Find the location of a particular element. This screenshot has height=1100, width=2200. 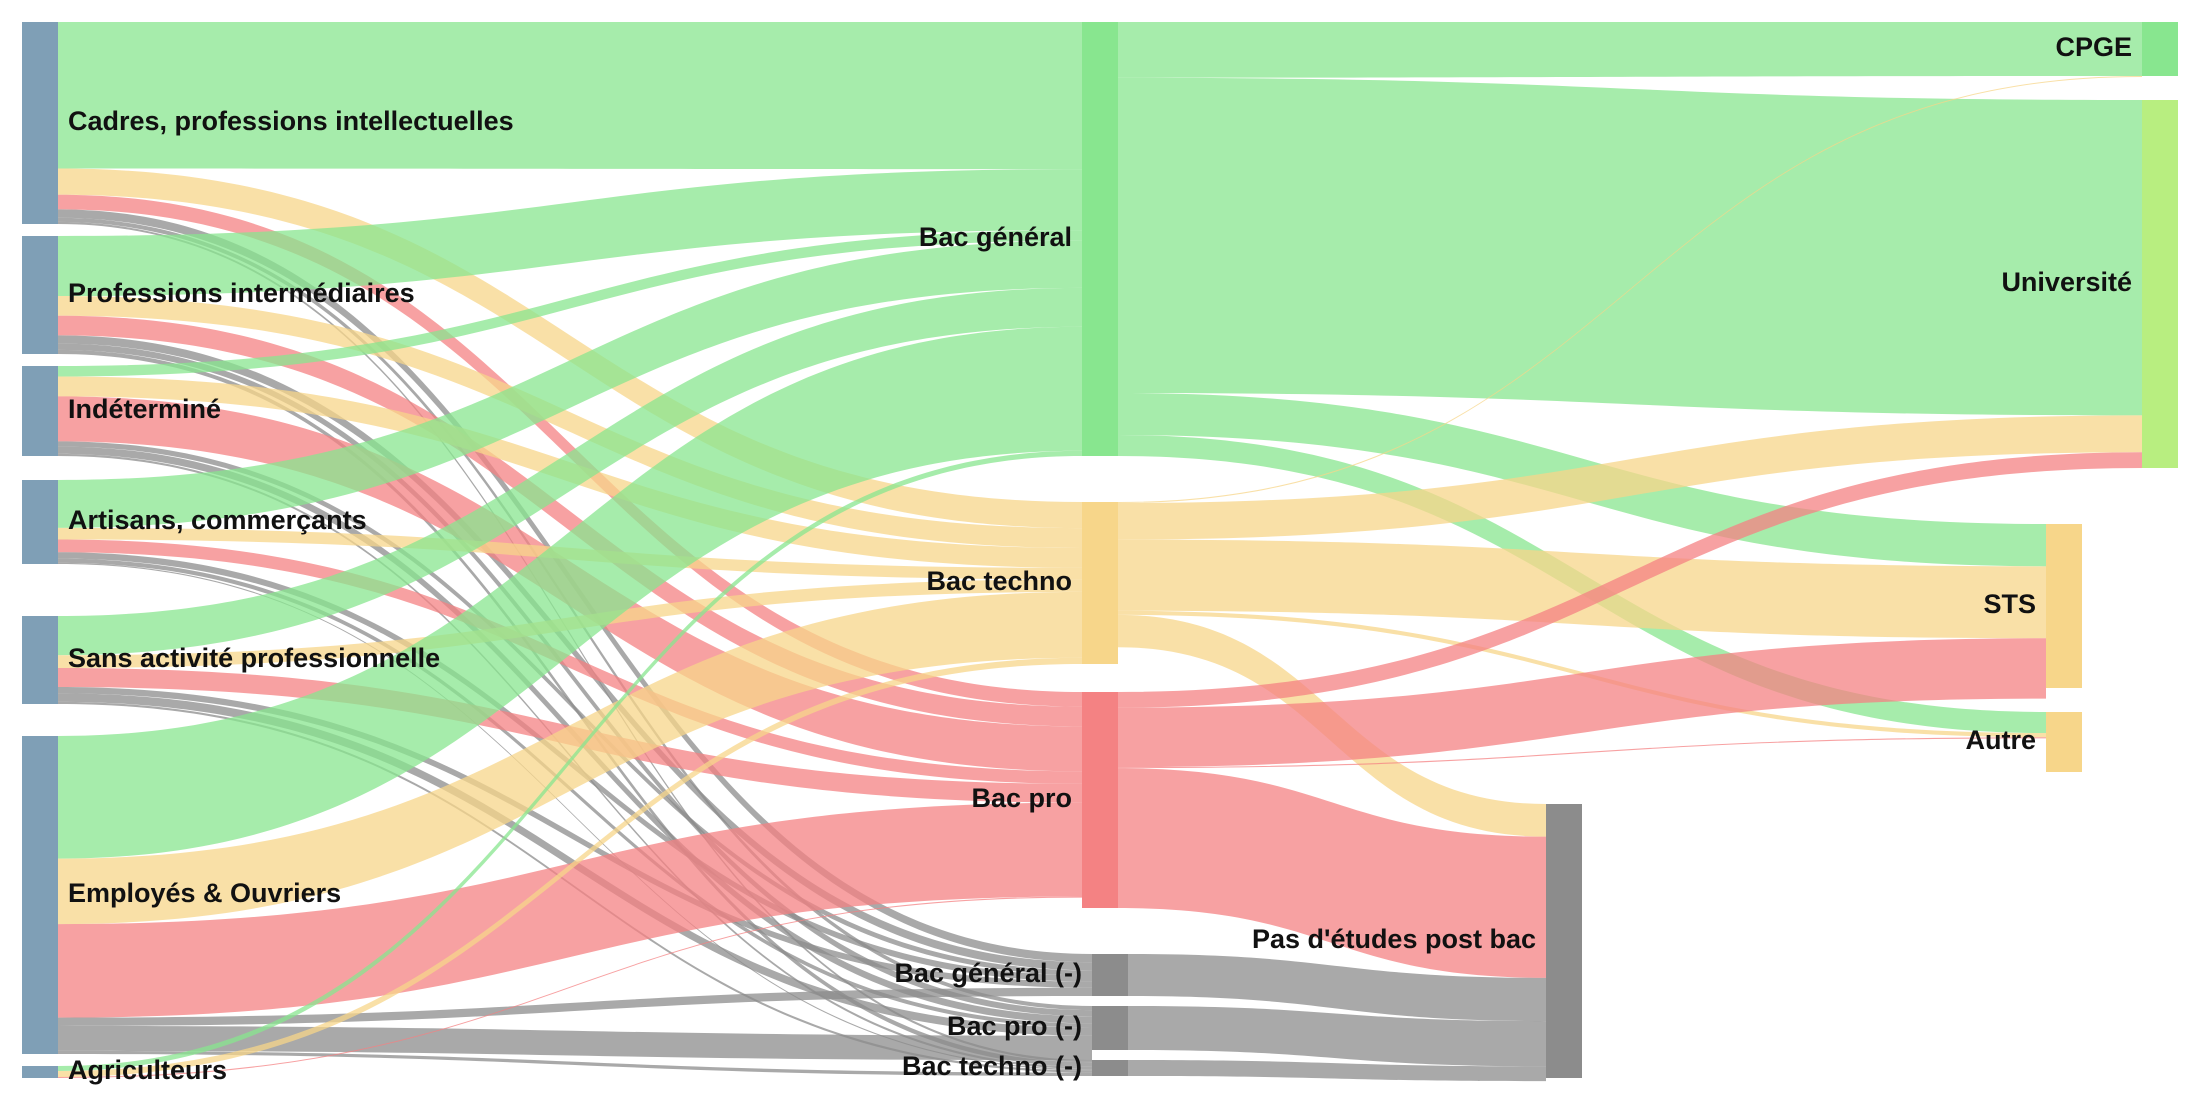

node-bprom is located at coordinates (1110, 1028).